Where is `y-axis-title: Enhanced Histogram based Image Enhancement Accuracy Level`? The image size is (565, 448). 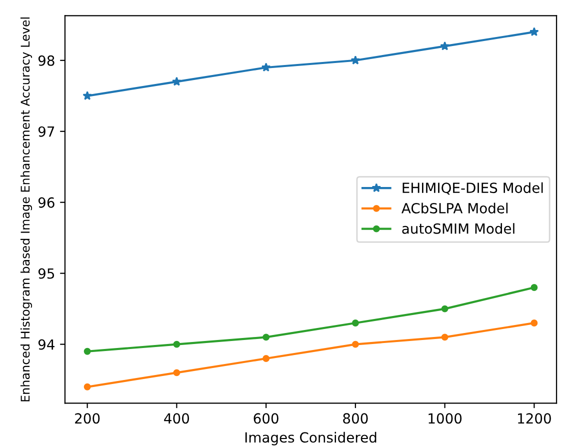 y-axis-title: Enhanced Histogram based Image Enhancement Accuracy Level is located at coordinates (26, 210).